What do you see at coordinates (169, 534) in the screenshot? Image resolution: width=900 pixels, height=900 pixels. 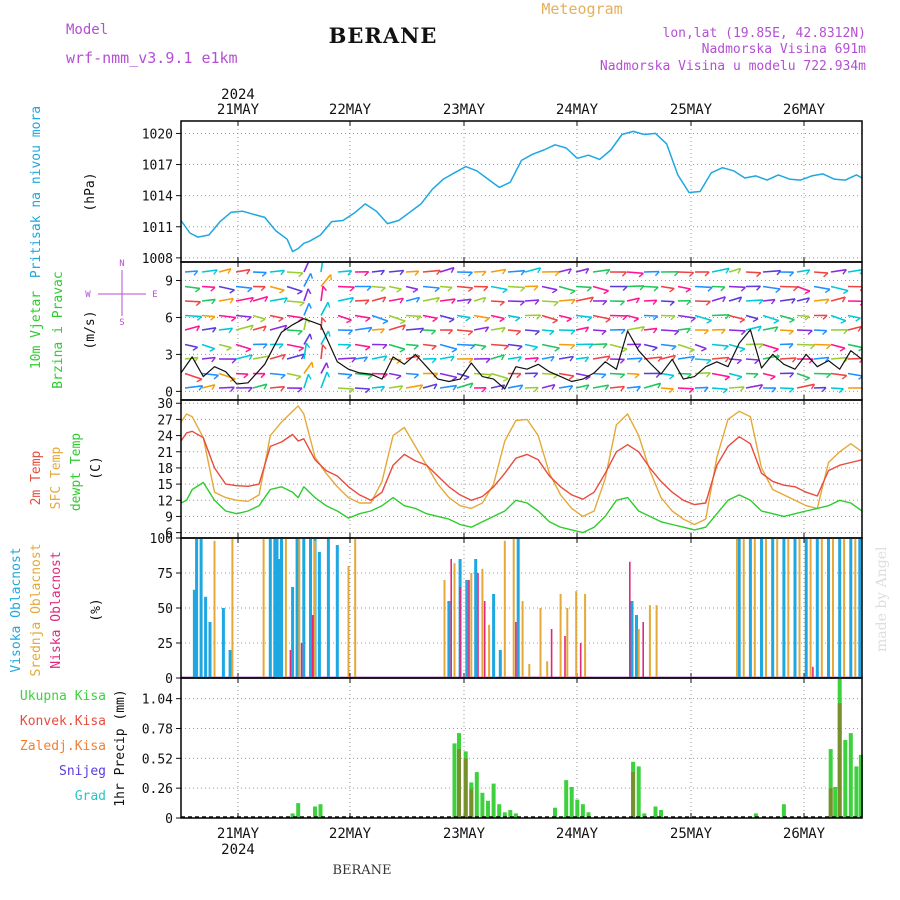 I see `y-tick-label: 6` at bounding box center [169, 534].